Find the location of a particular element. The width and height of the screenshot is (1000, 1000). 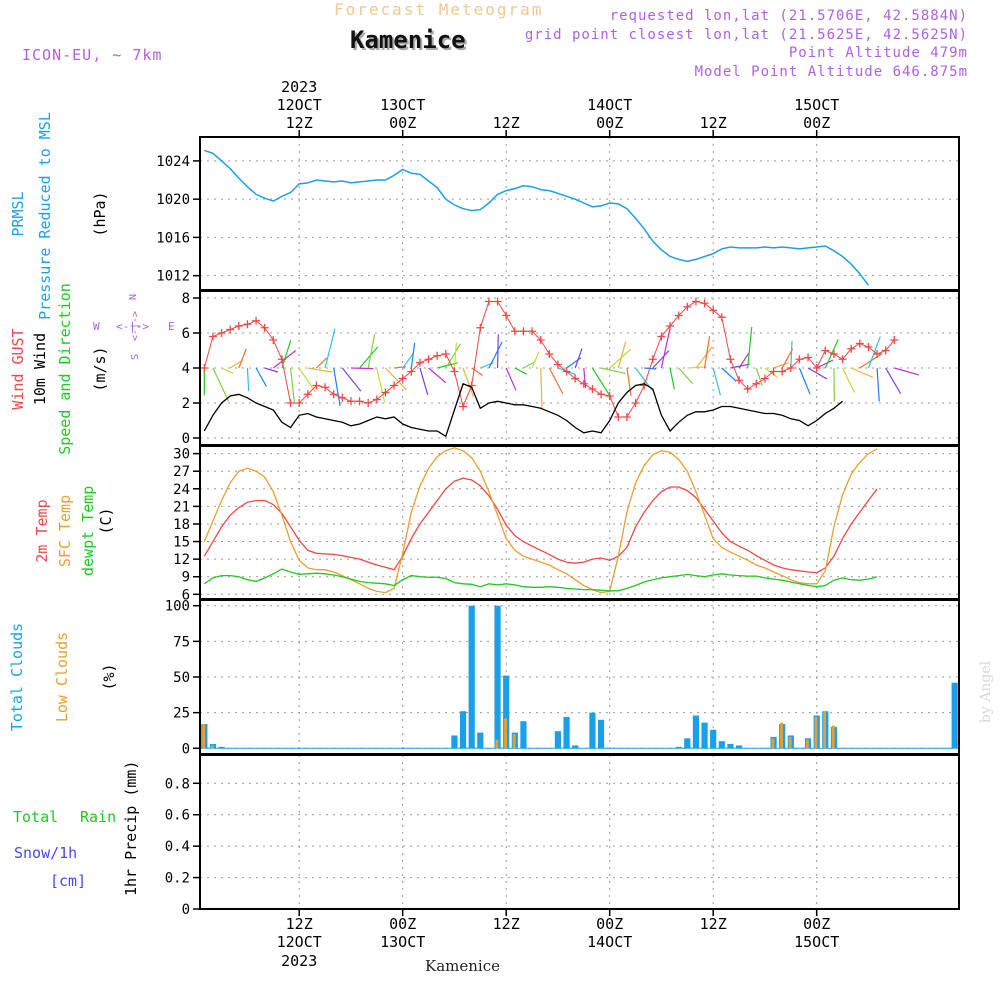

y-tick-label: 0.6 is located at coordinates (177, 816).